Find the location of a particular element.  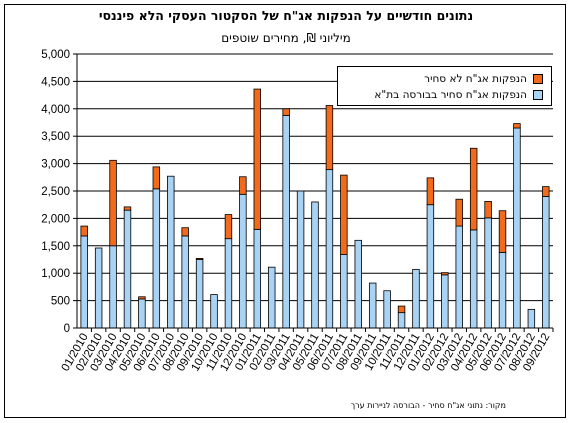

y-tick-label: 4,000 is located at coordinates (55, 110).